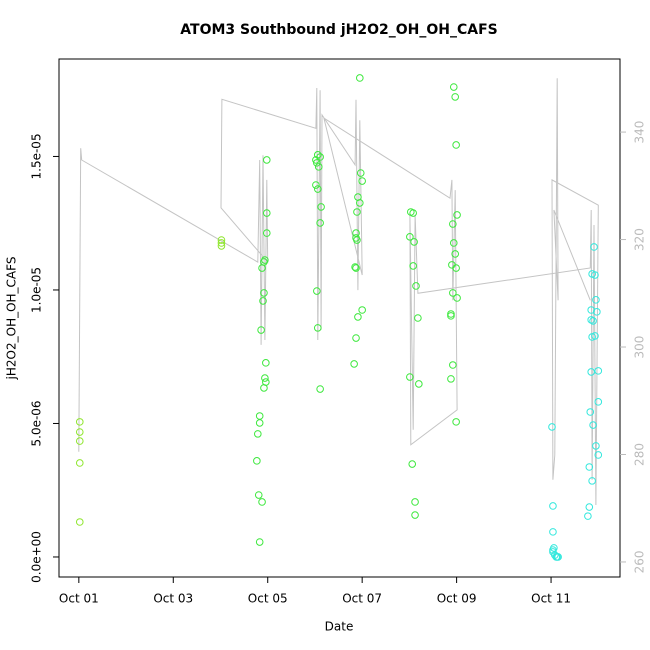 The width and height of the screenshot is (650, 650). I want to click on y2-tick-label: 320, so click(640, 239).